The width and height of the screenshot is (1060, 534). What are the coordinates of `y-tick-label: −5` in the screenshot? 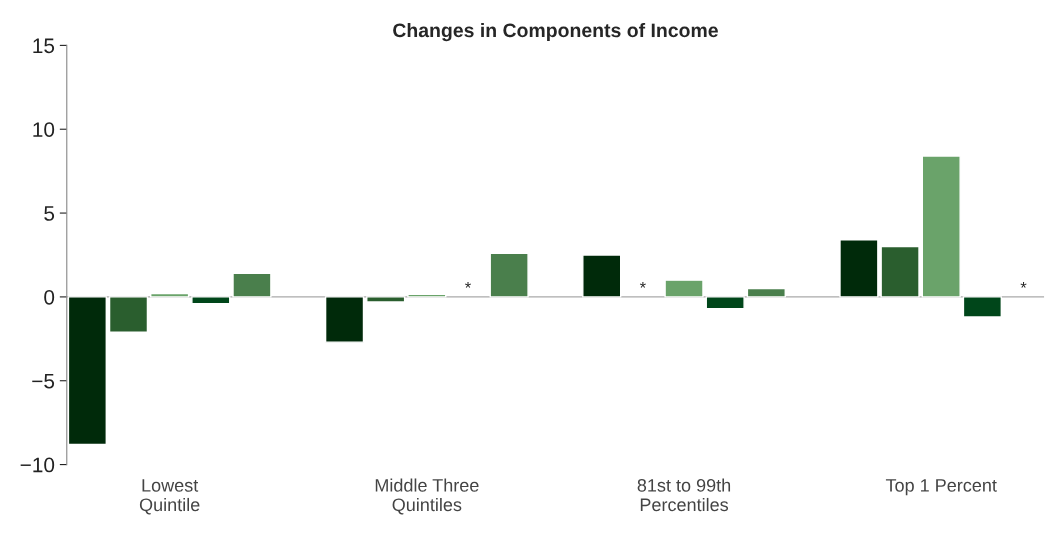 It's located at (43, 381).